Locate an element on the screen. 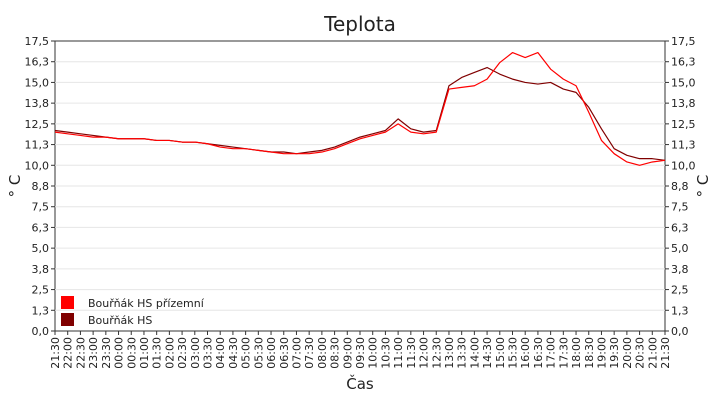  y-tick-label-right: 8,8 is located at coordinates (680, 186).